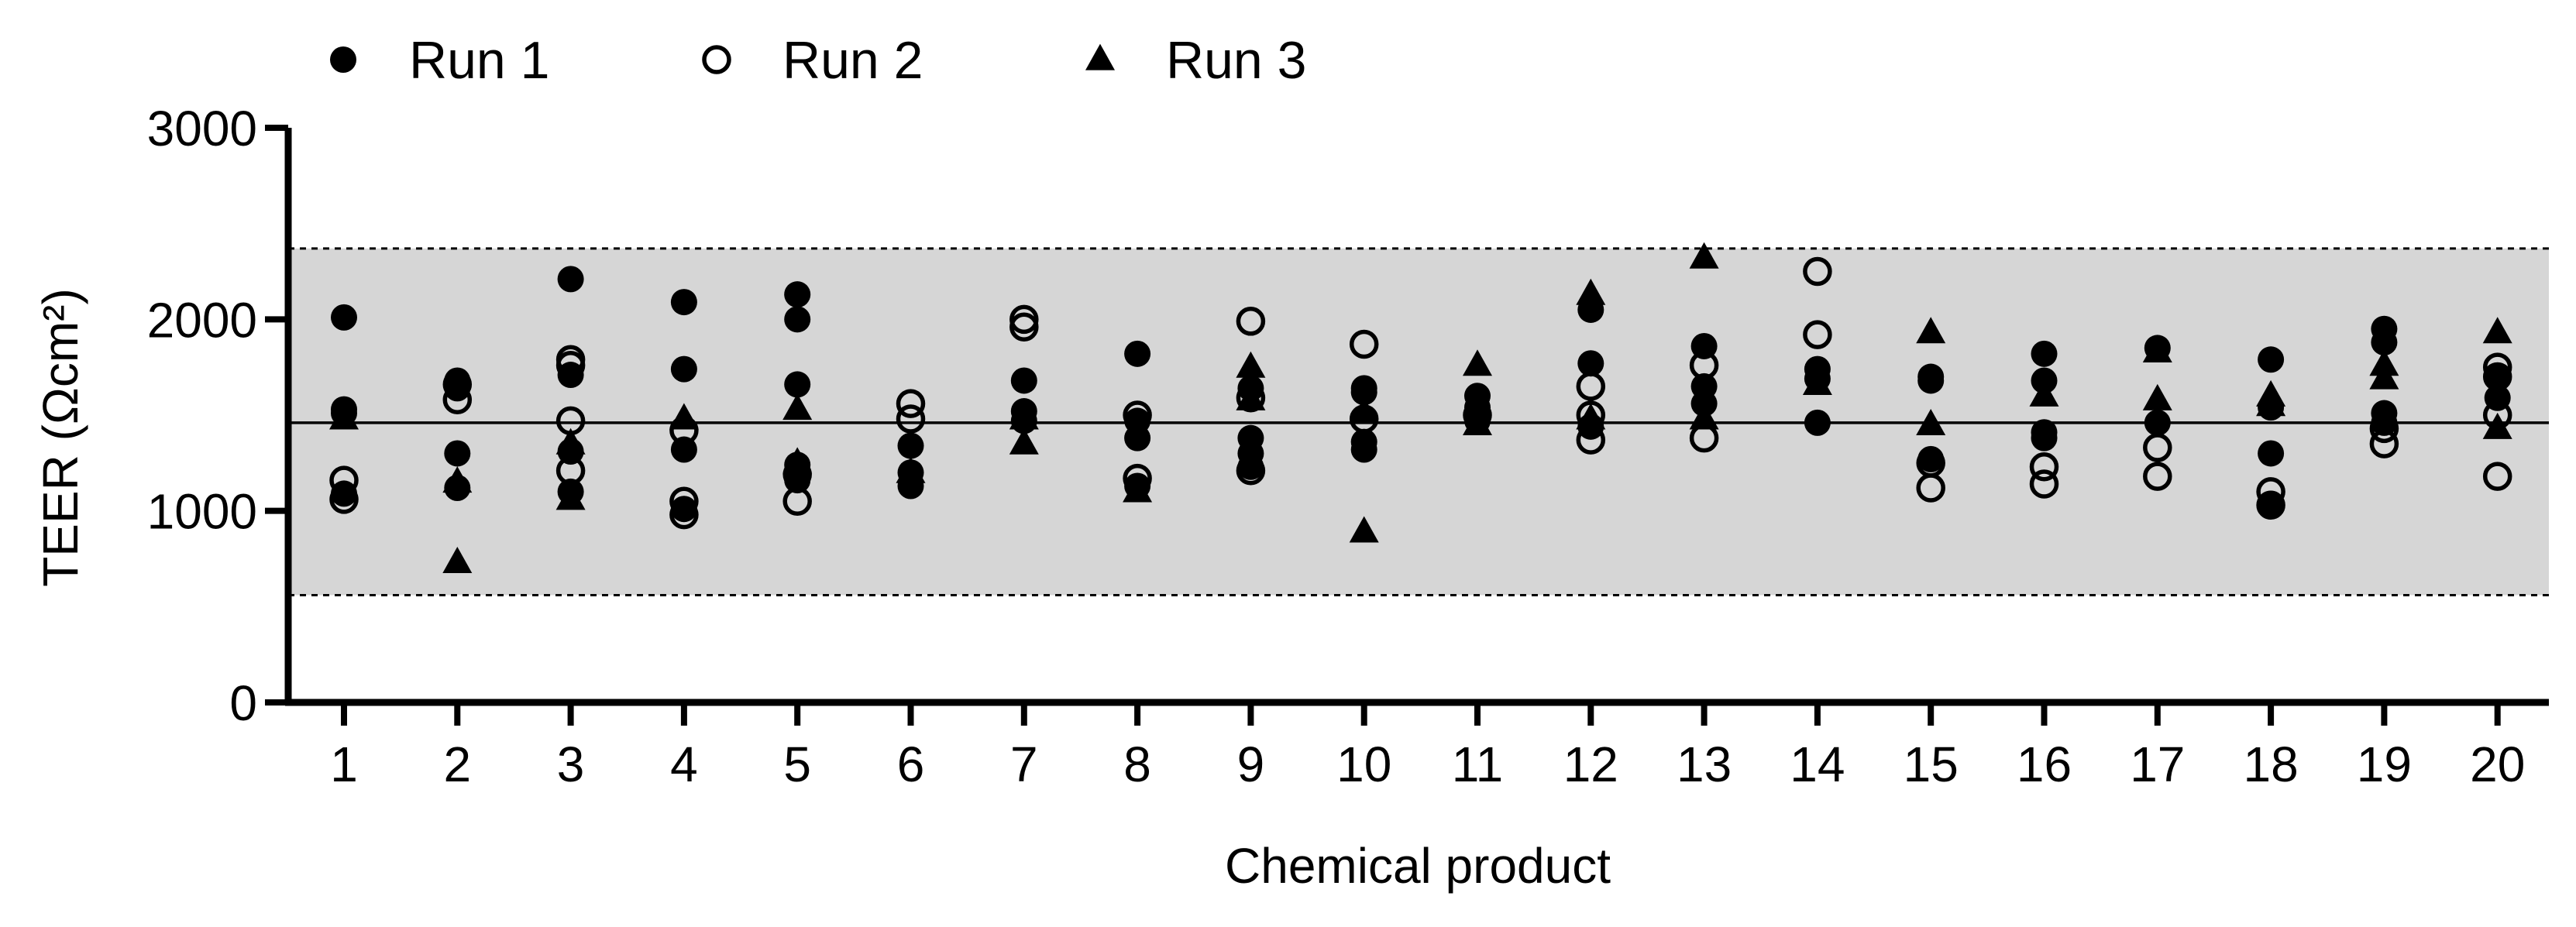 This screenshot has height=927, width=2576. I want to click on x-tick-label: 10, so click(1363, 764).